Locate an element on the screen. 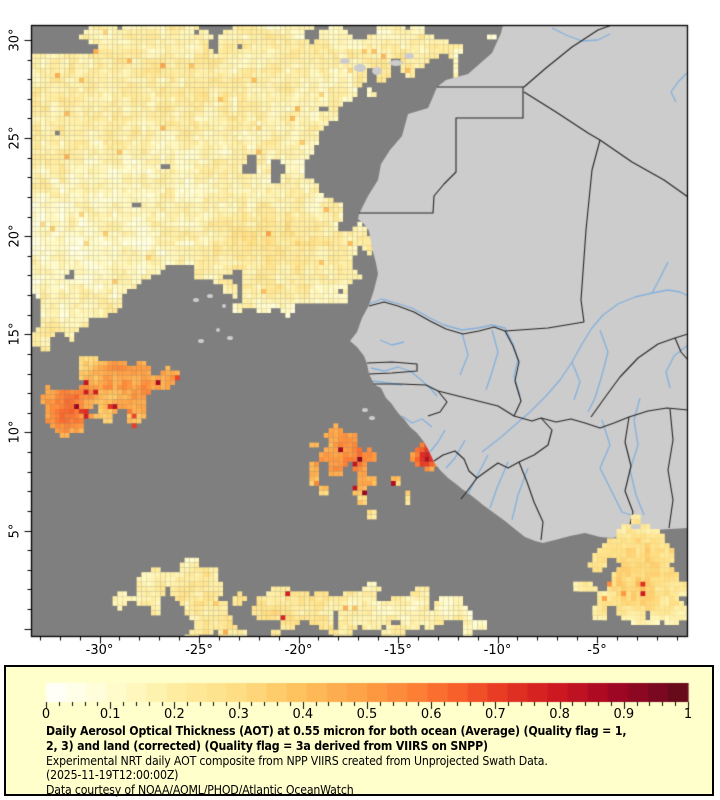 This screenshot has height=800, width=720. colorbar-tick-label: 0.7 is located at coordinates (495, 714).